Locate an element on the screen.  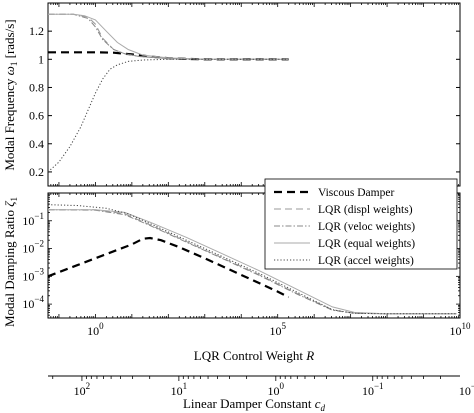
top-y-axis-label: Modal Frequency ω1 [rads/s] is located at coordinates (10, 94).